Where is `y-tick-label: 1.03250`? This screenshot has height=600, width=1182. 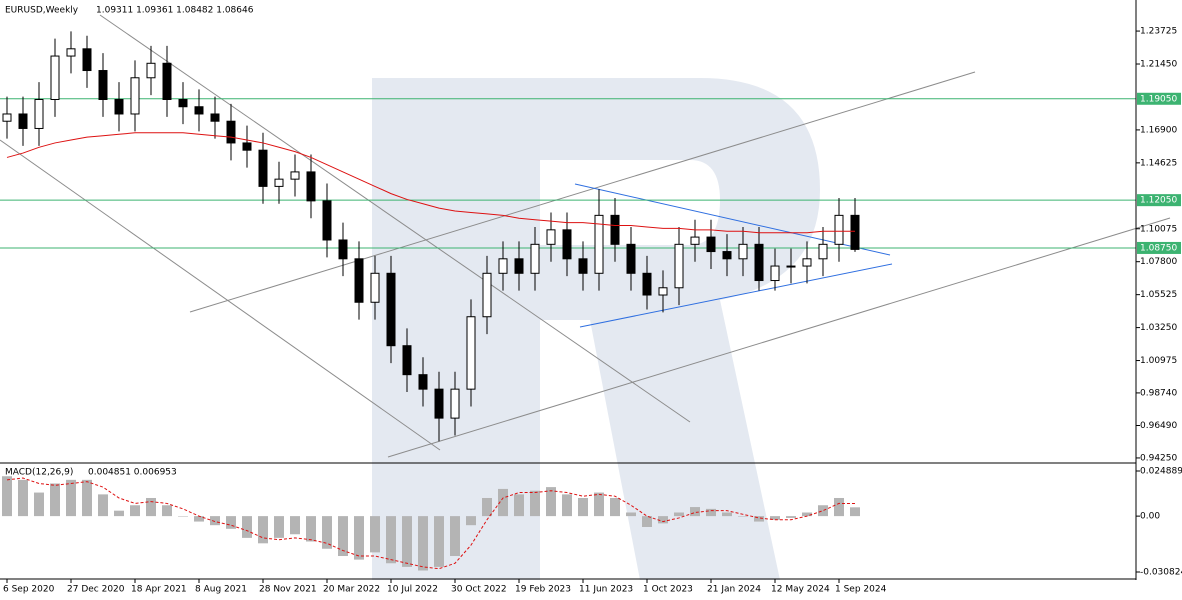 y-tick-label: 1.03250 is located at coordinates (1158, 328).